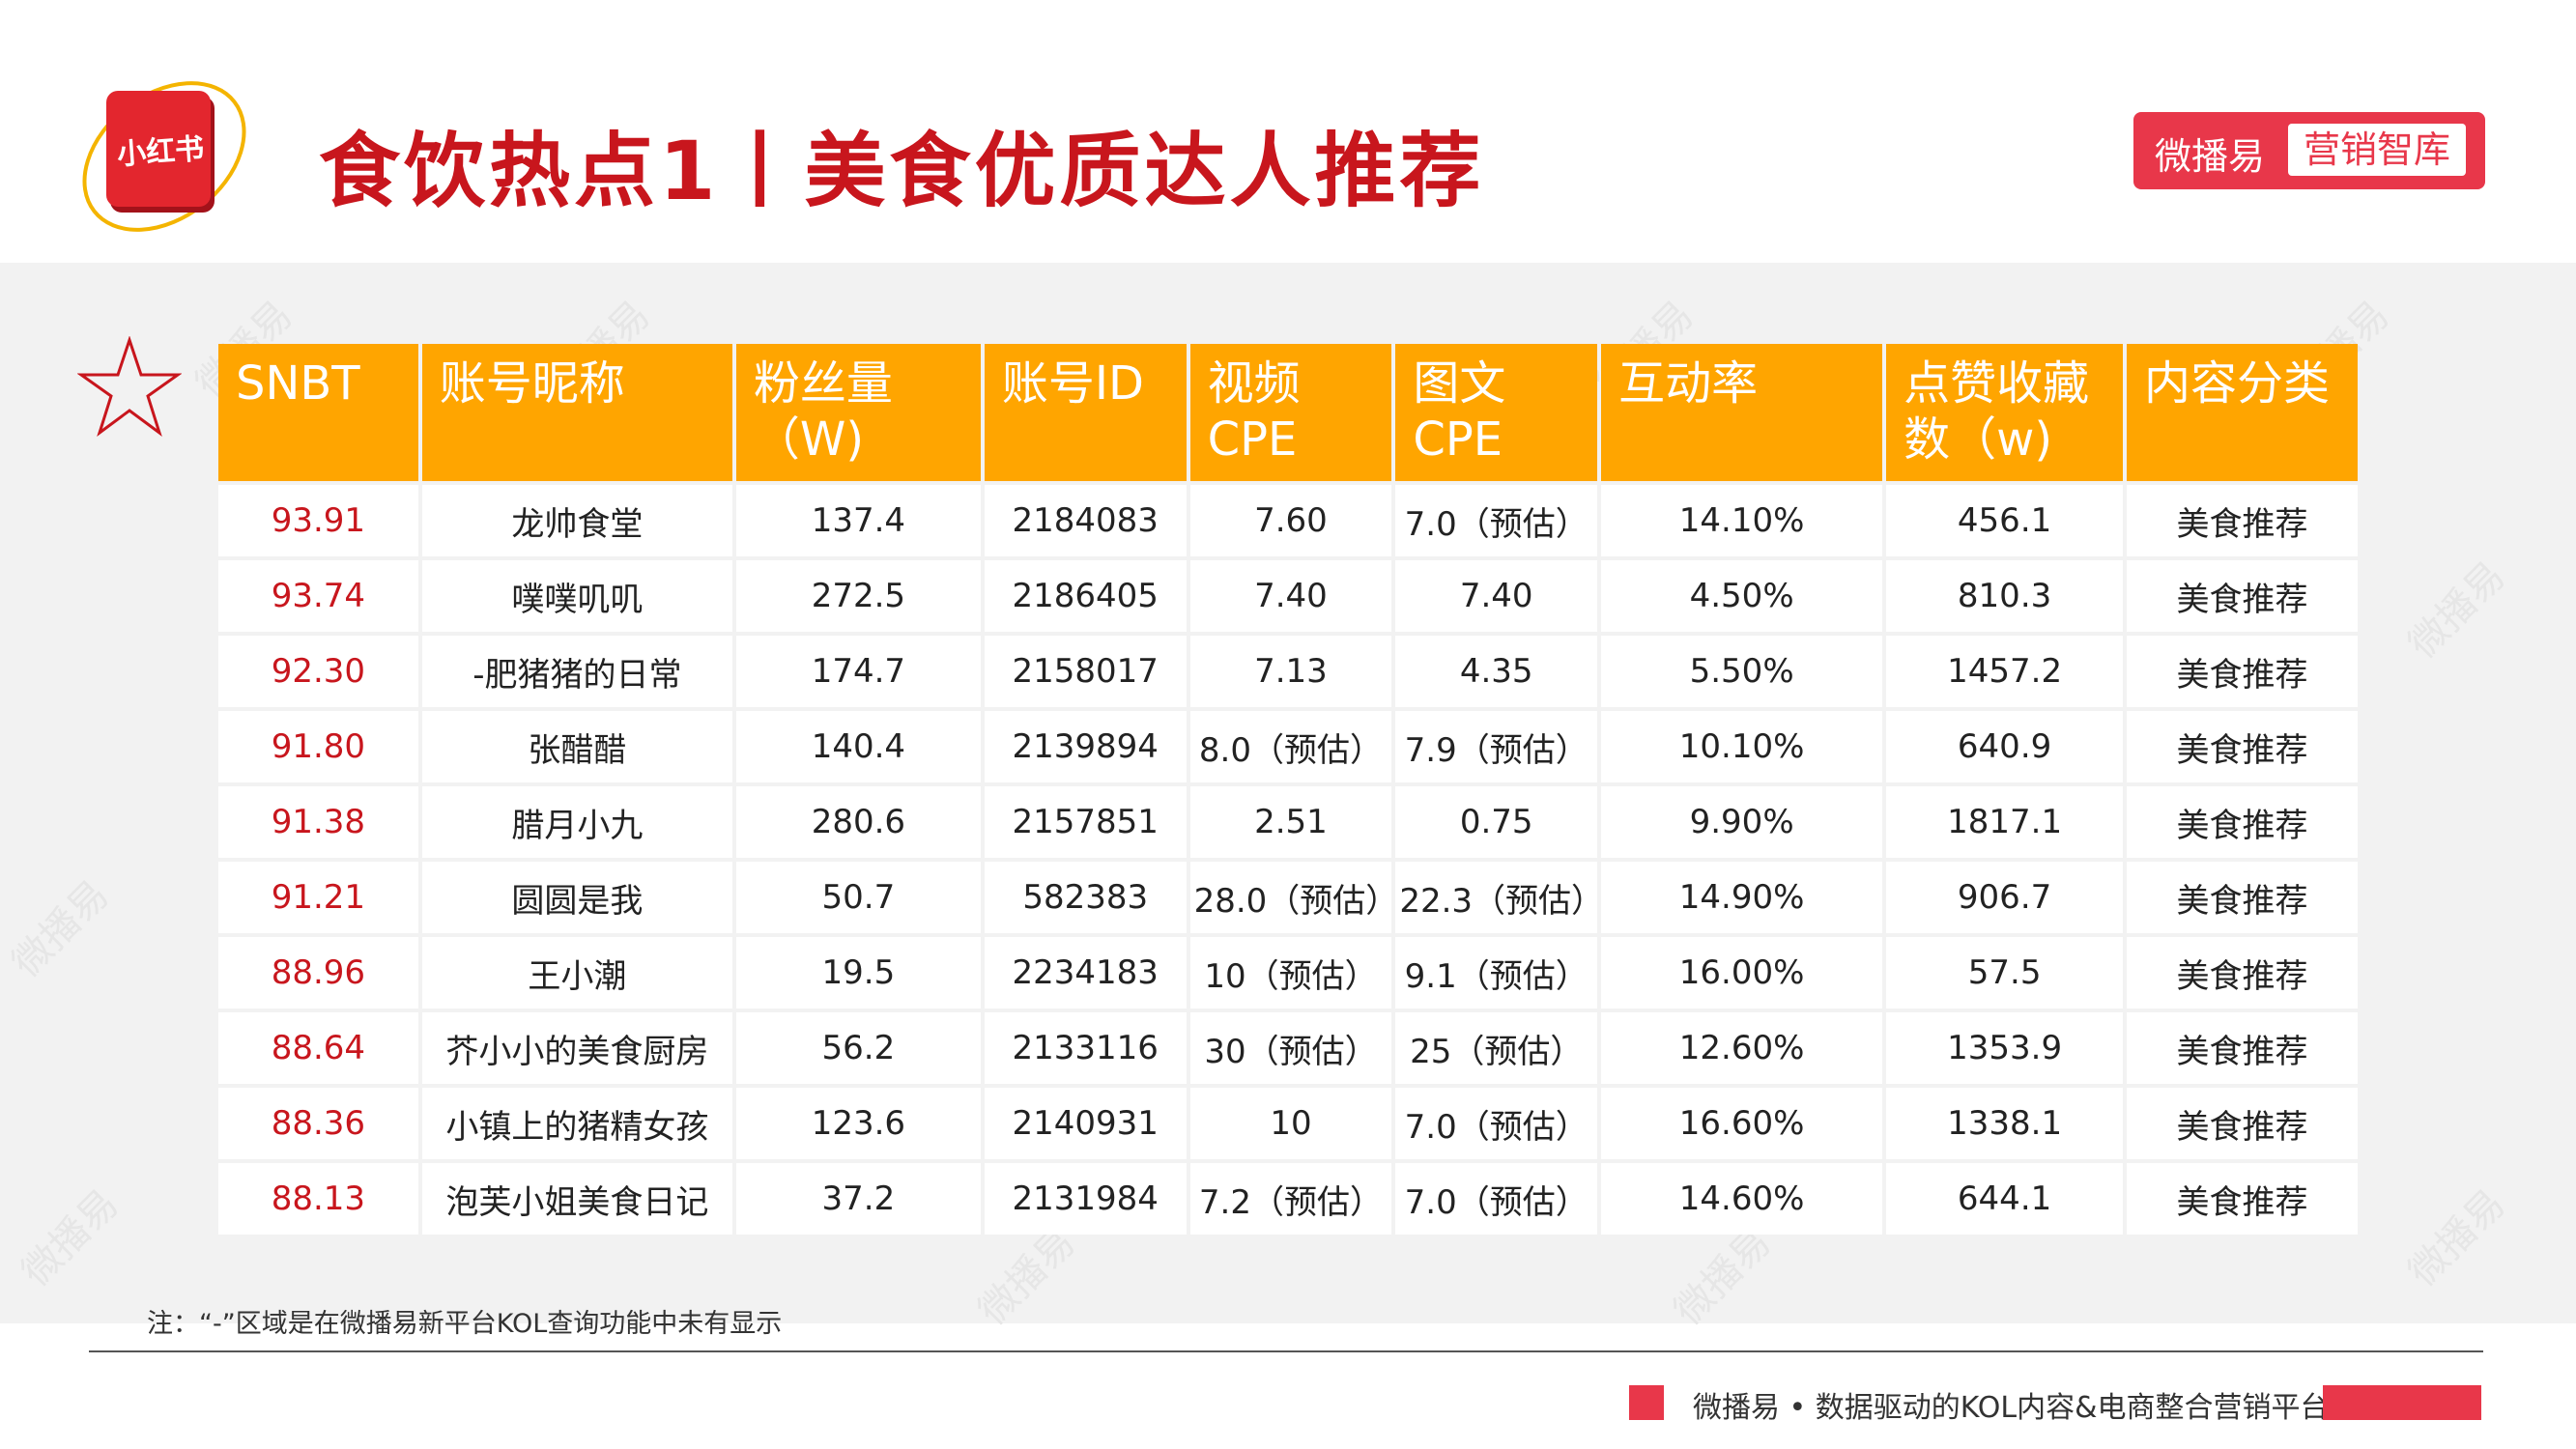  I want to click on snbt-score-cell: 91.21, so click(318, 897).